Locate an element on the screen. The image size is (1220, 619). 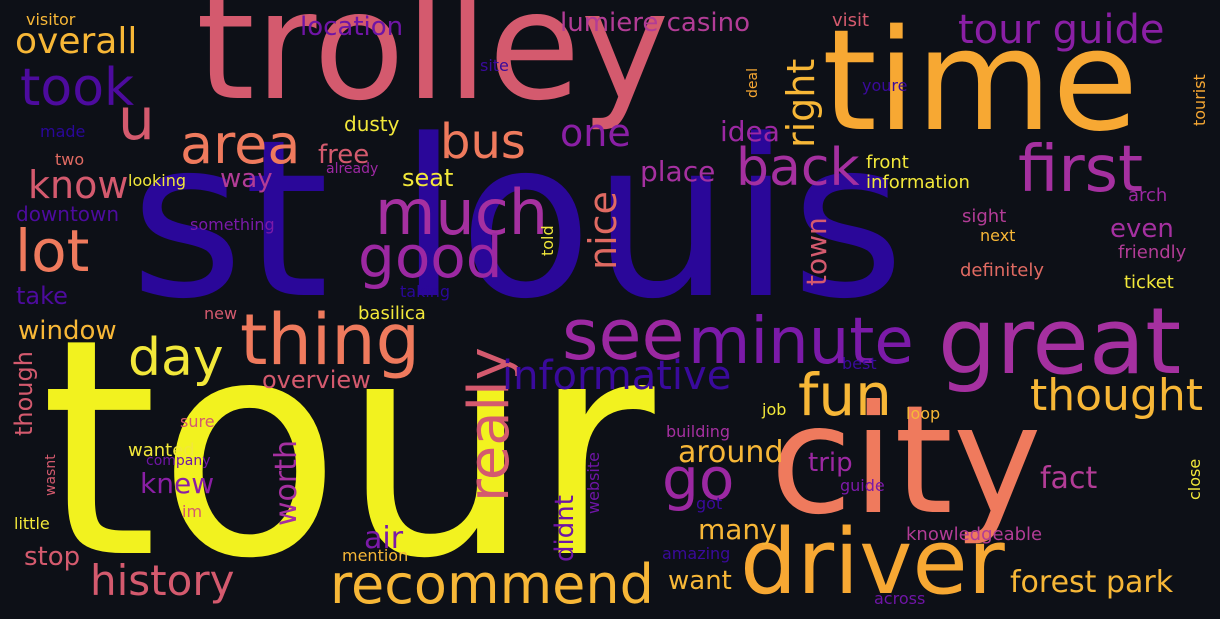
word-idea: idea is located at coordinates (750, 131).